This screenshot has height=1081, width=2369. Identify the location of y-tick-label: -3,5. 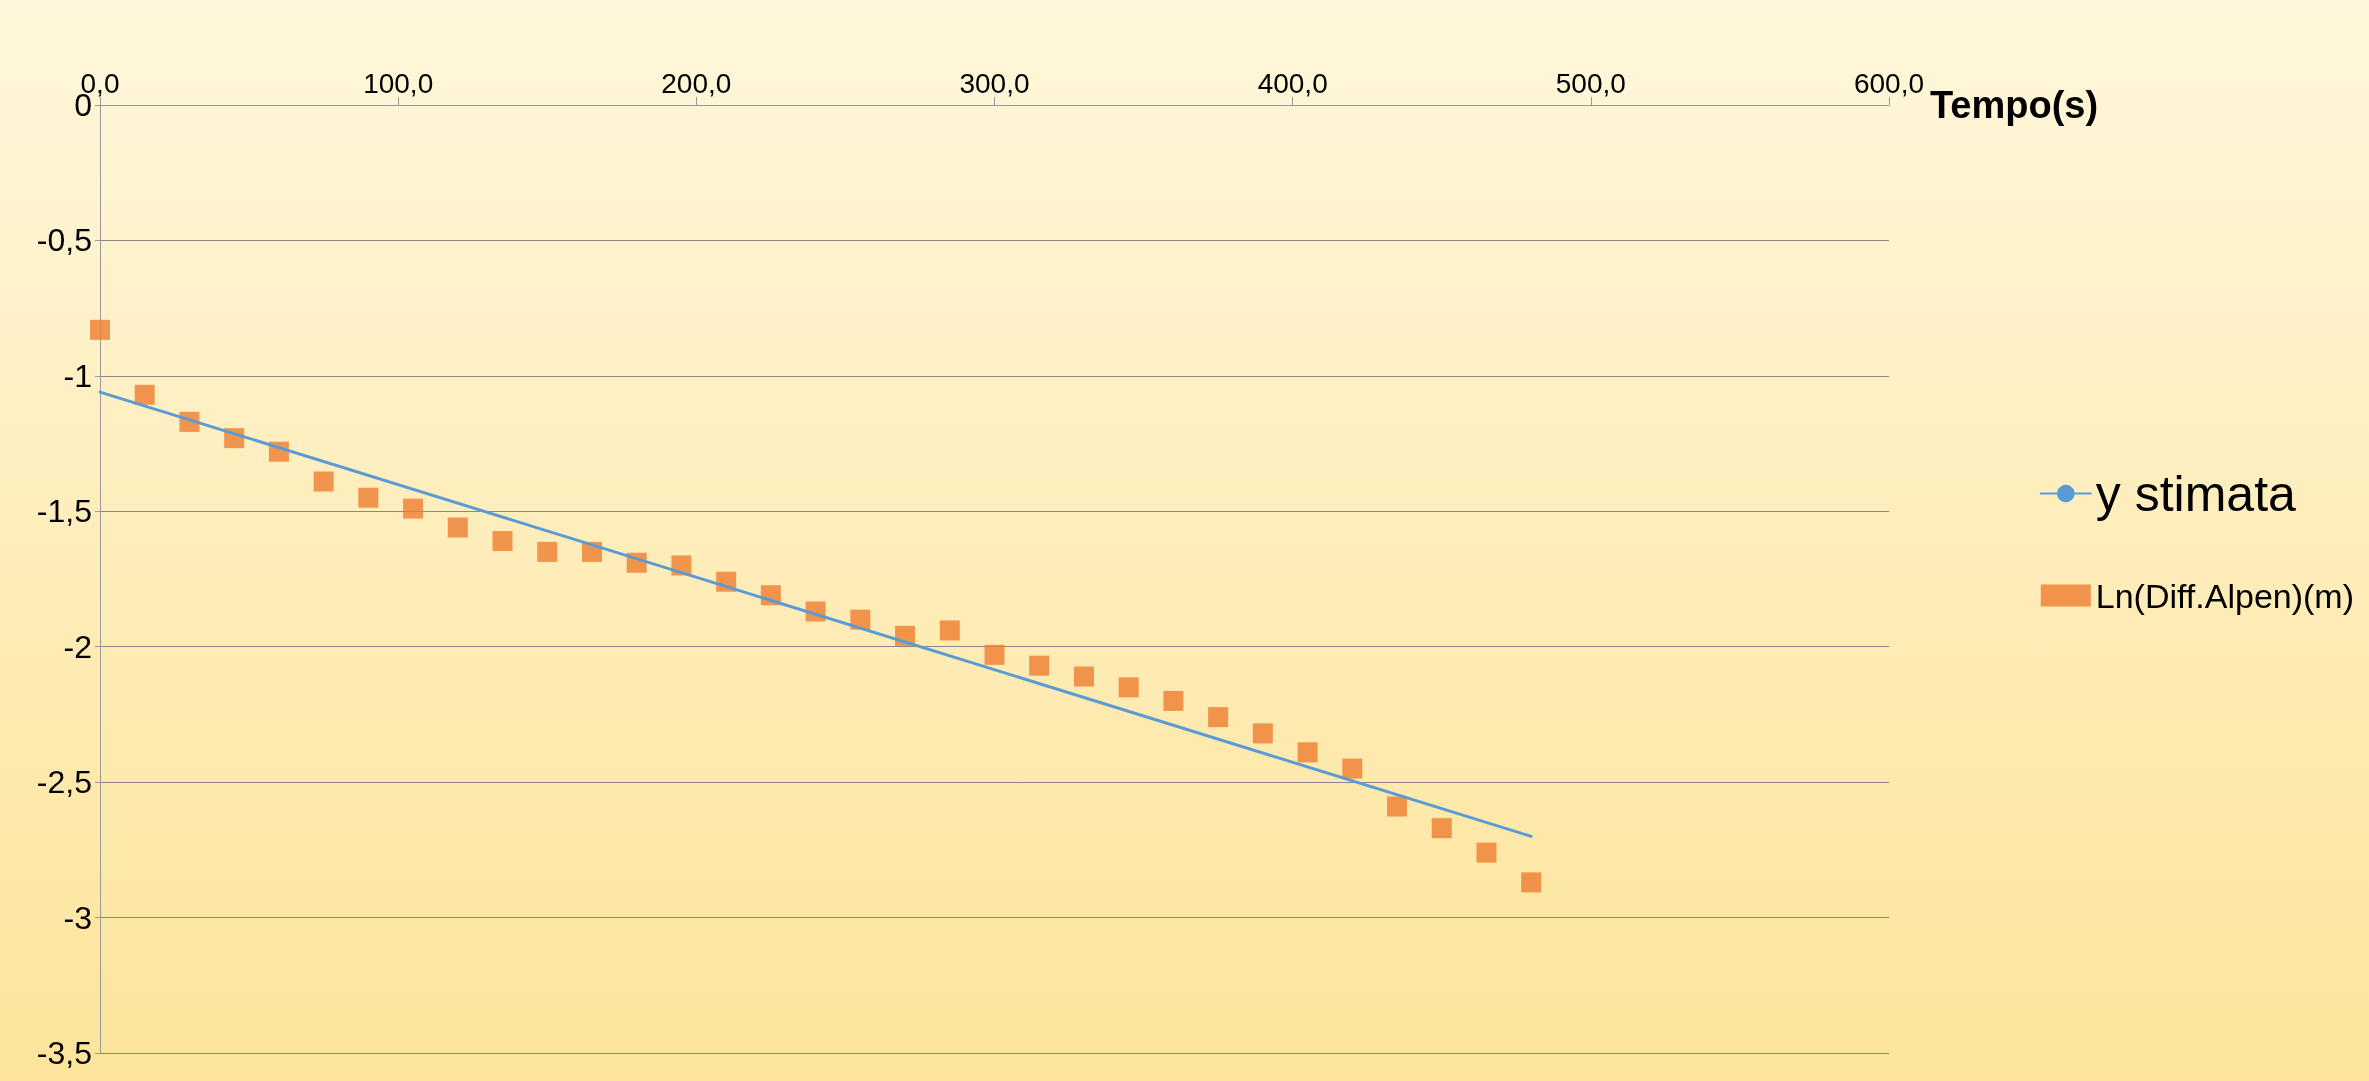
(64, 1053).